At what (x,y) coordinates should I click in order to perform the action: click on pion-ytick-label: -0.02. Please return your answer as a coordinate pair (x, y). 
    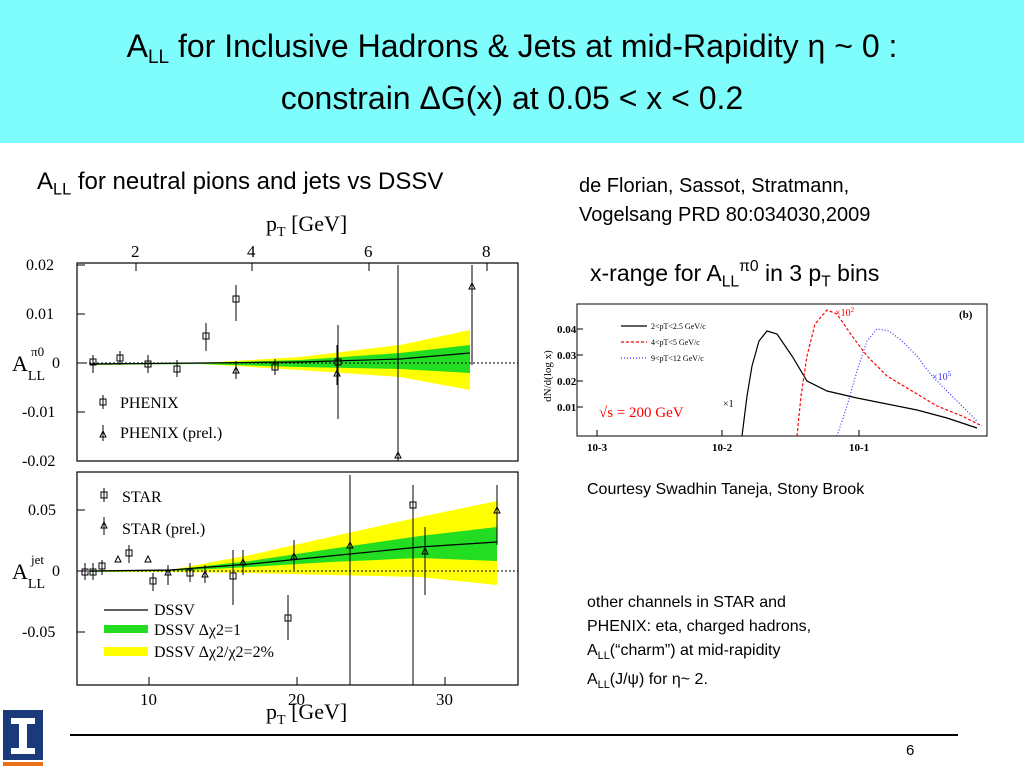
    Looking at the image, I should click on (38, 461).